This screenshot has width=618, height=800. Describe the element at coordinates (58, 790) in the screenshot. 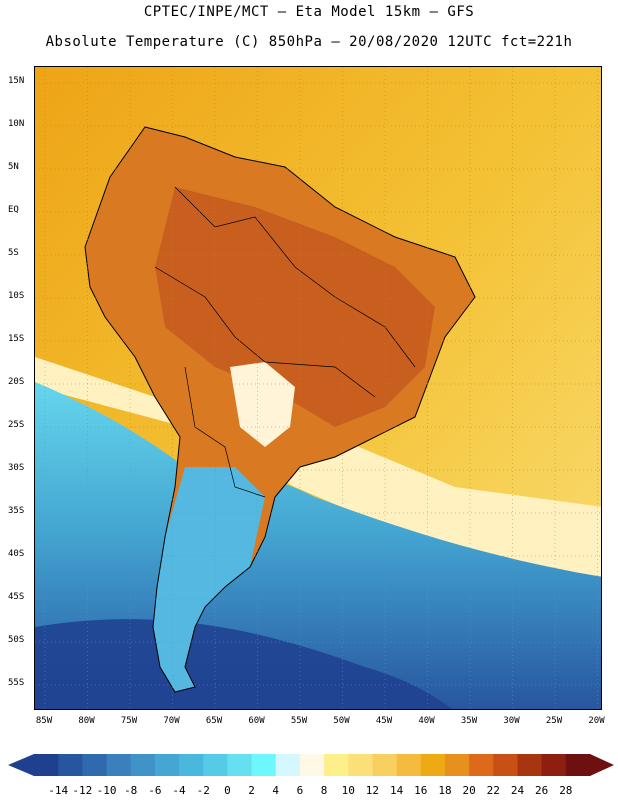

I see `colorbar-tick-label: -14` at that location.